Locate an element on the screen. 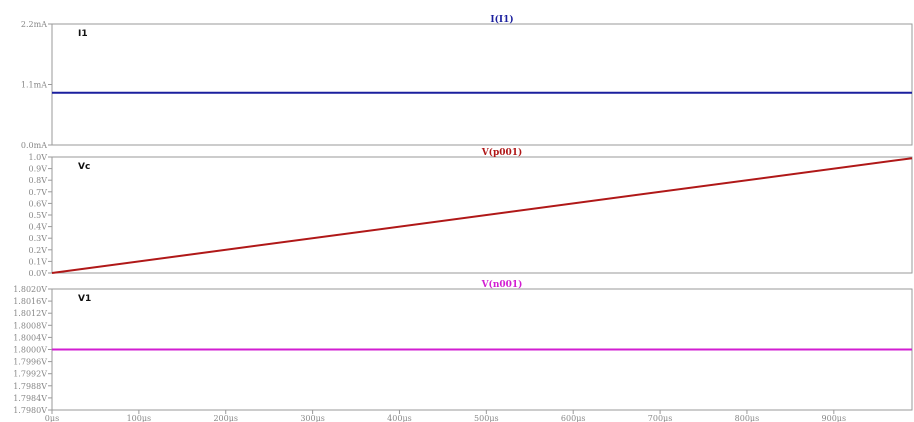  x-tick-label: 300µs is located at coordinates (312, 418).